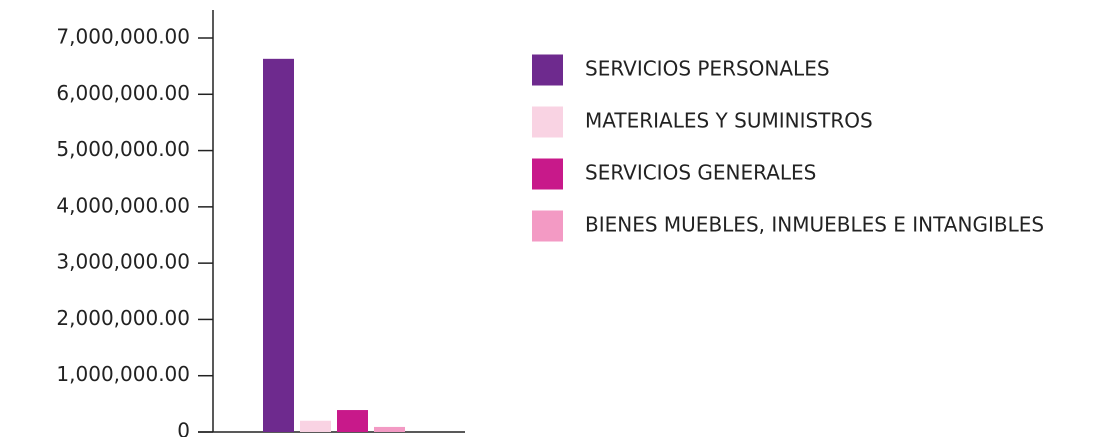 The width and height of the screenshot is (1097, 437). What do you see at coordinates (123, 37) in the screenshot?
I see `y-tick-label: 7,000,000.00` at bounding box center [123, 37].